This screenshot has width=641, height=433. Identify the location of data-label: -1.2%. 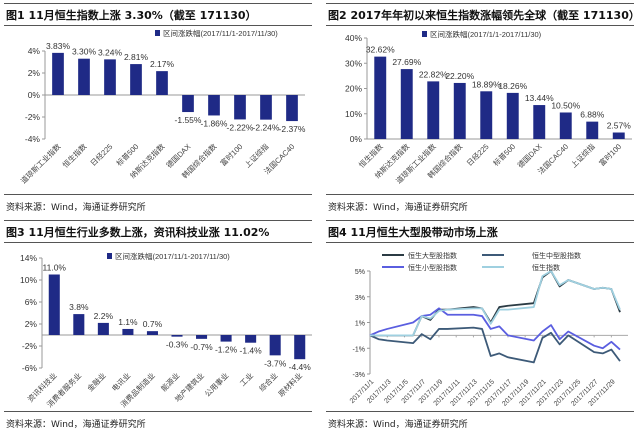
(226, 350).